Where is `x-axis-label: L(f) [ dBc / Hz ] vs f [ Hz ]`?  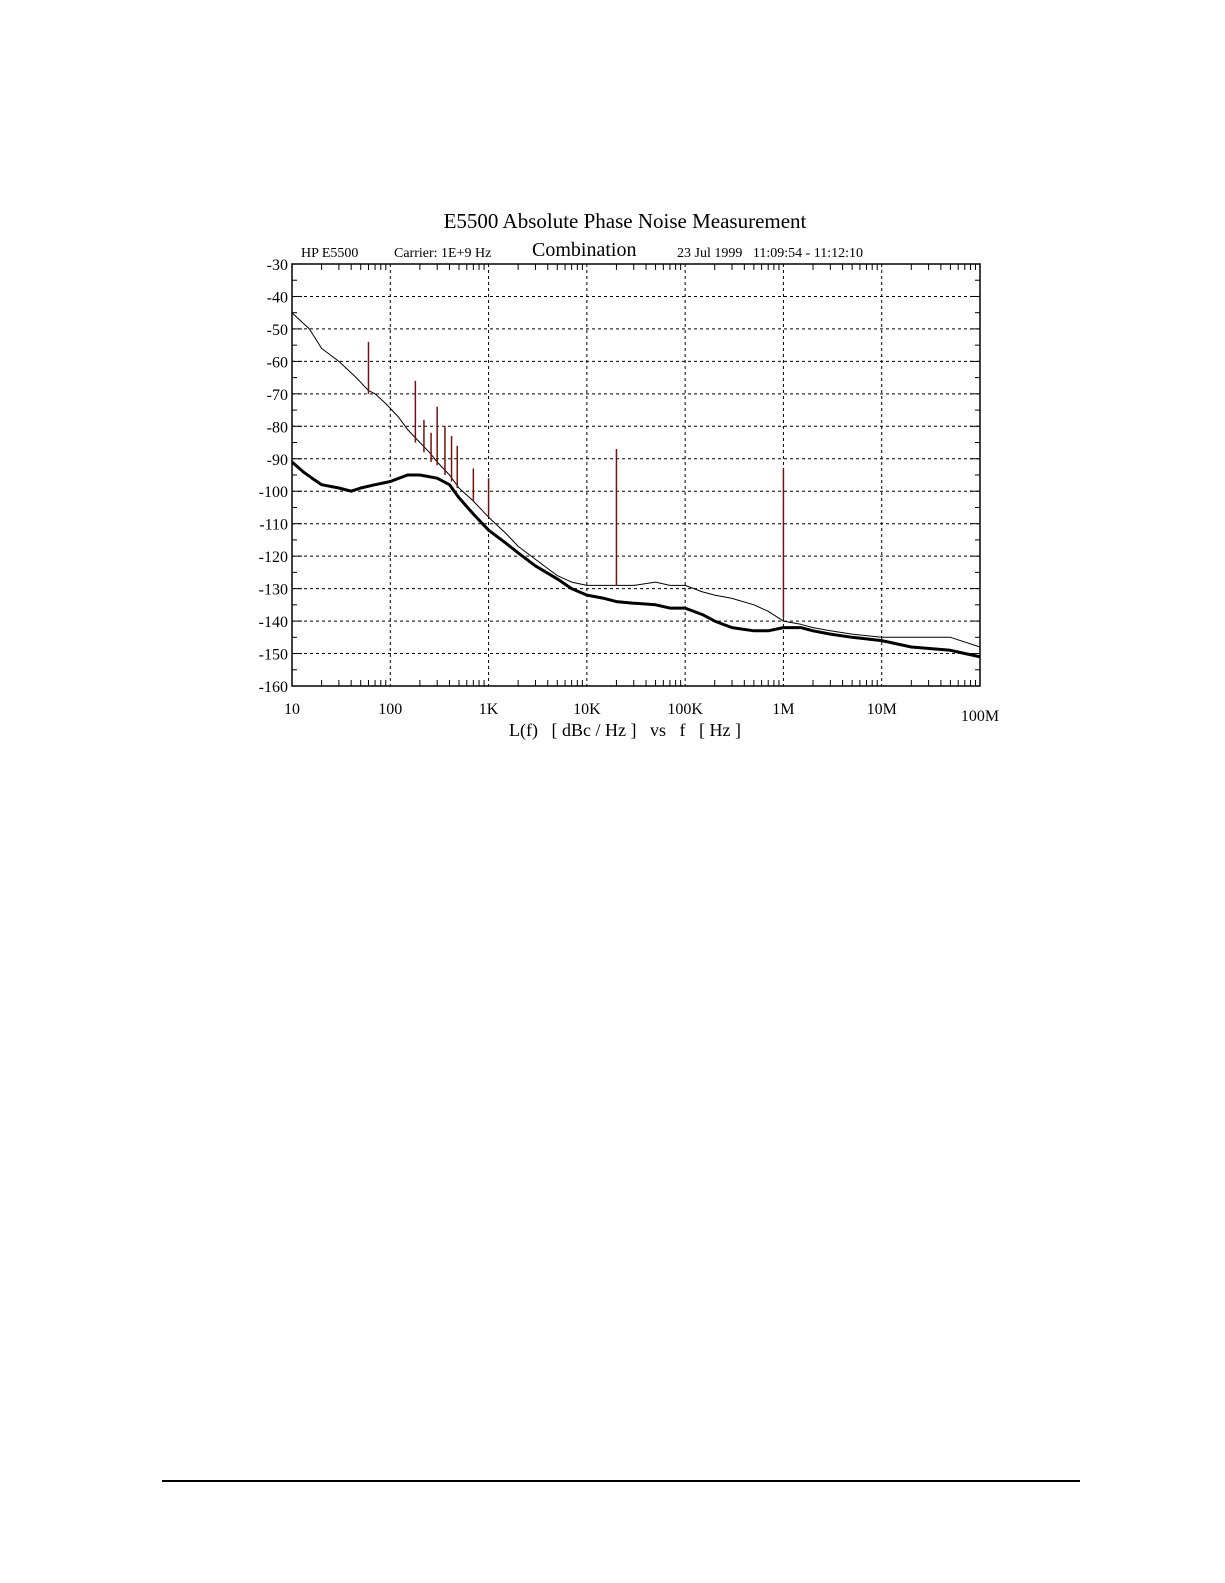 x-axis-label: L(f) [ dBc / Hz ] vs f [ Hz ] is located at coordinates (625, 730).